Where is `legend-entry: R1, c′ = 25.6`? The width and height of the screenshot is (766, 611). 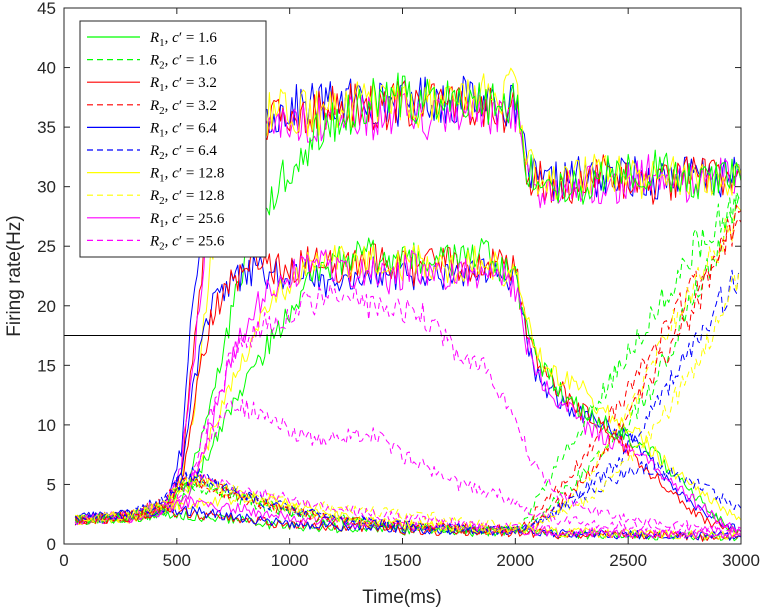
legend-entry: R1, c′ = 25.6 is located at coordinates (187, 220).